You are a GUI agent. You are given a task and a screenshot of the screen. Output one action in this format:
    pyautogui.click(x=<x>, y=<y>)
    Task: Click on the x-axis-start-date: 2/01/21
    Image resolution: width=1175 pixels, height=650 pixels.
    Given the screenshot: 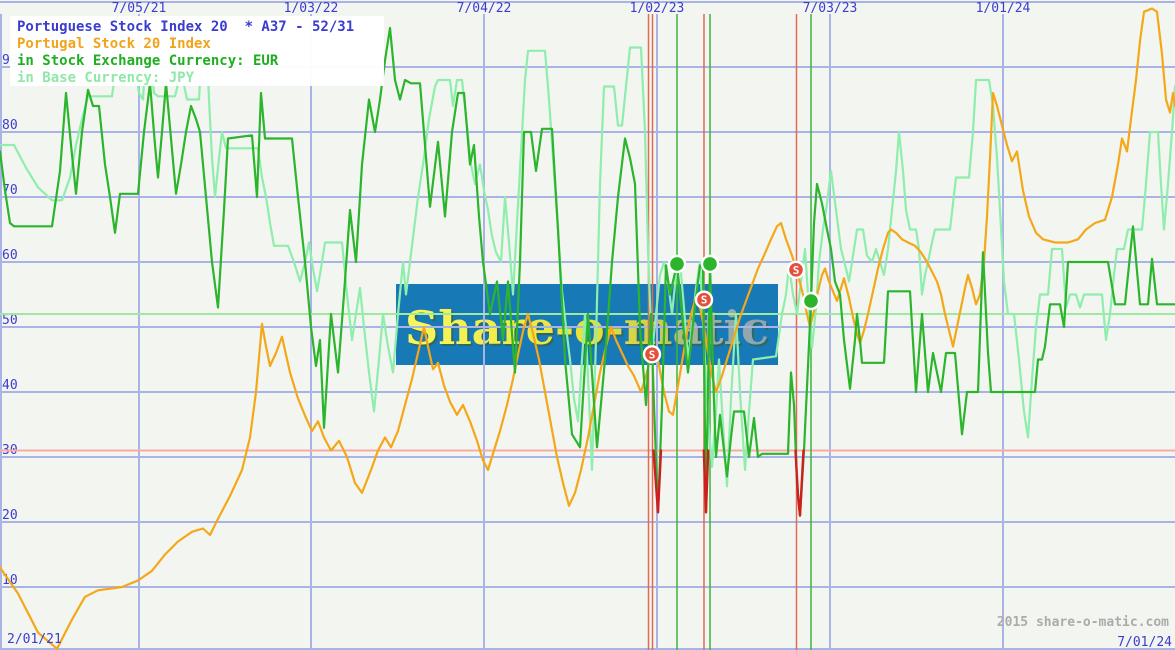 What is the action you would take?
    pyautogui.click(x=34, y=639)
    